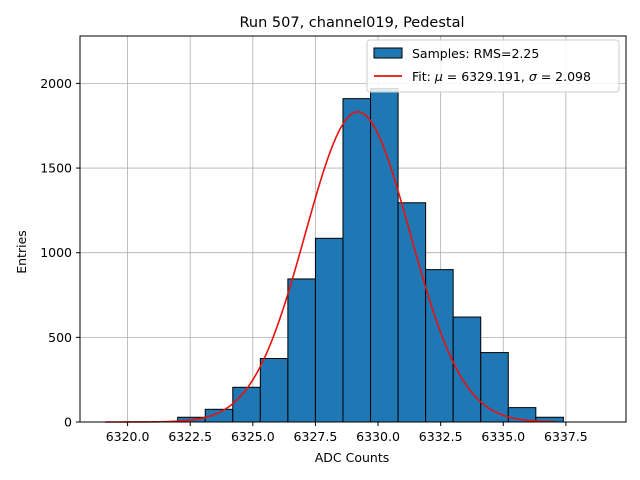  I want to click on x-tick-label-5: 6332.5, so click(441, 436).